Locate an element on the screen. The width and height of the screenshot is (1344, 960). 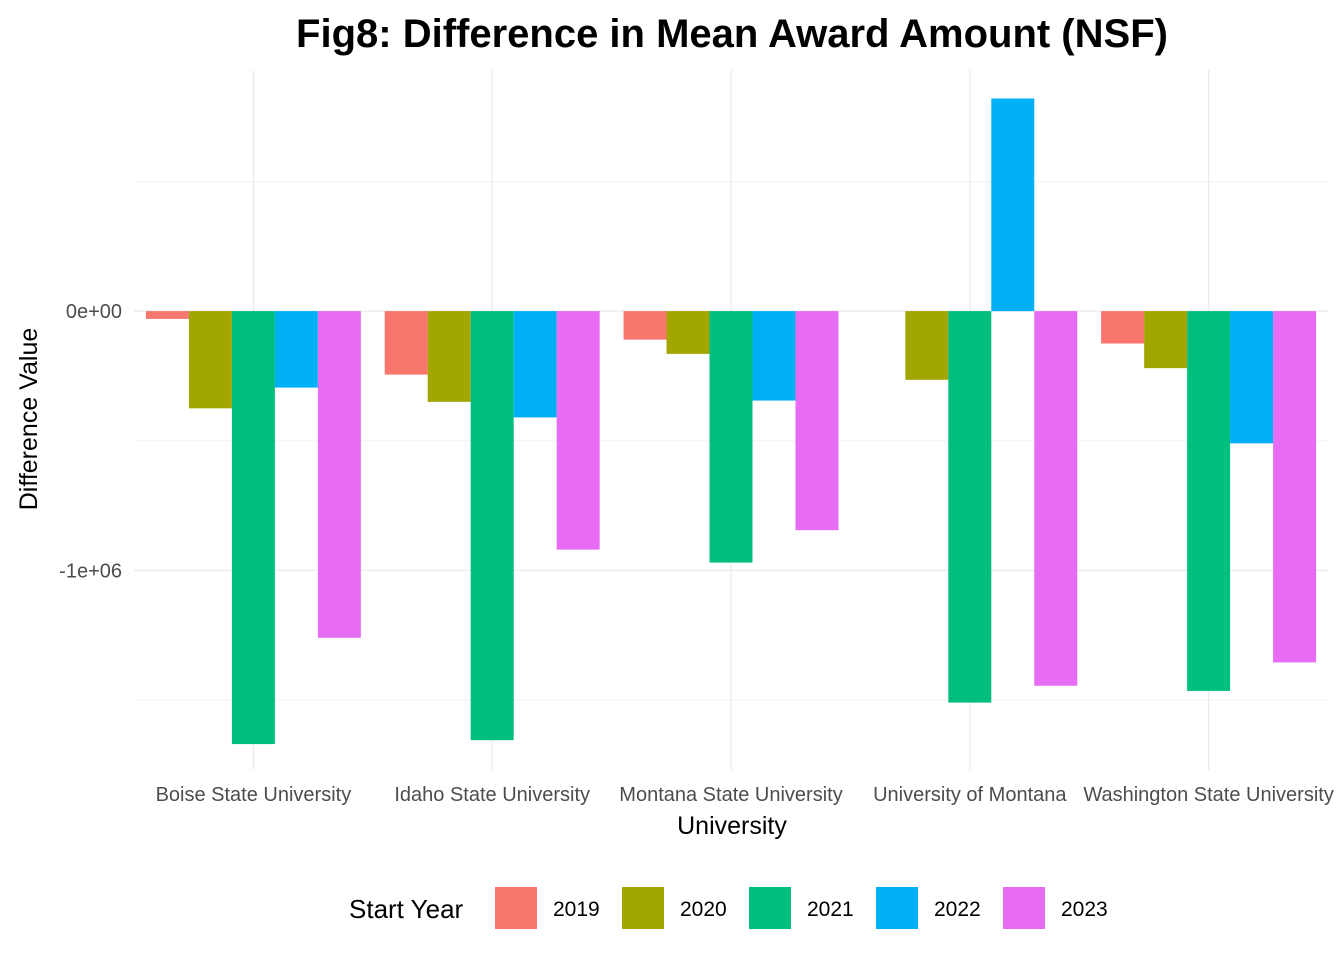
legend-key-2021 is located at coordinates (770, 908).